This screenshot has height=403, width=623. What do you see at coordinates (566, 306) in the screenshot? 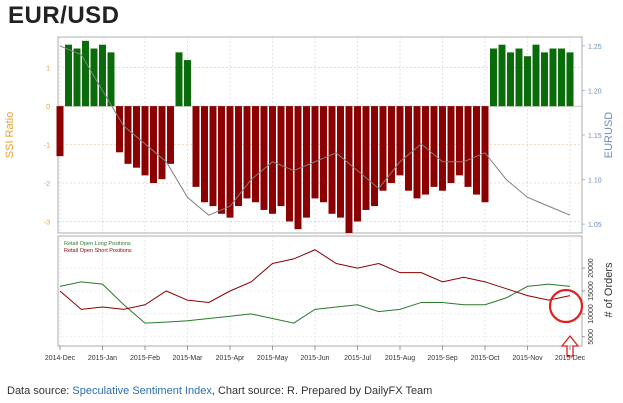
I see `highlight-circle` at bounding box center [566, 306].